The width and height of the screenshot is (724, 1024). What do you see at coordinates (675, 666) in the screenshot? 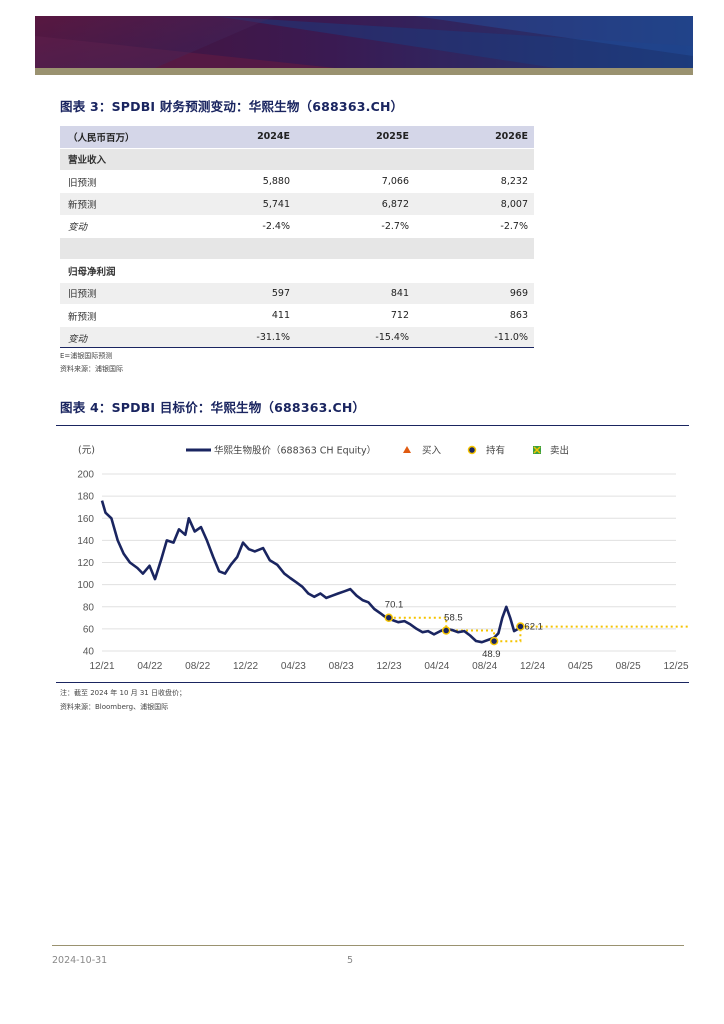
I see `x-tick-label: 12/25` at bounding box center [675, 666].